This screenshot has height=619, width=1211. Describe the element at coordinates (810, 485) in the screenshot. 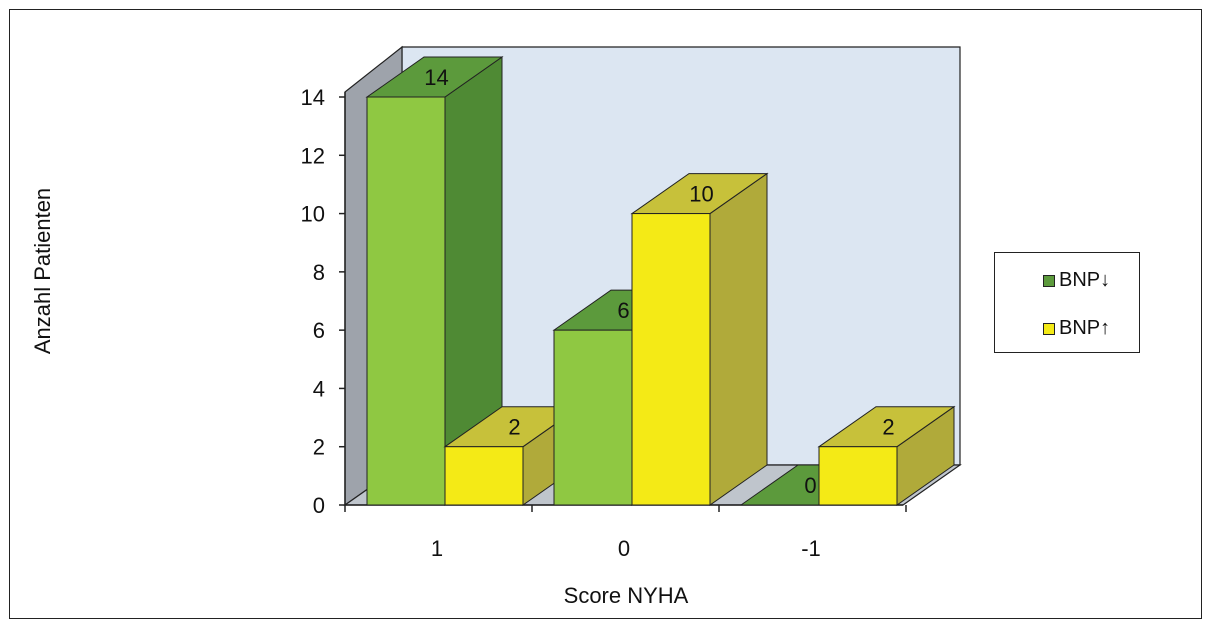

I see `data-label: 0` at that location.